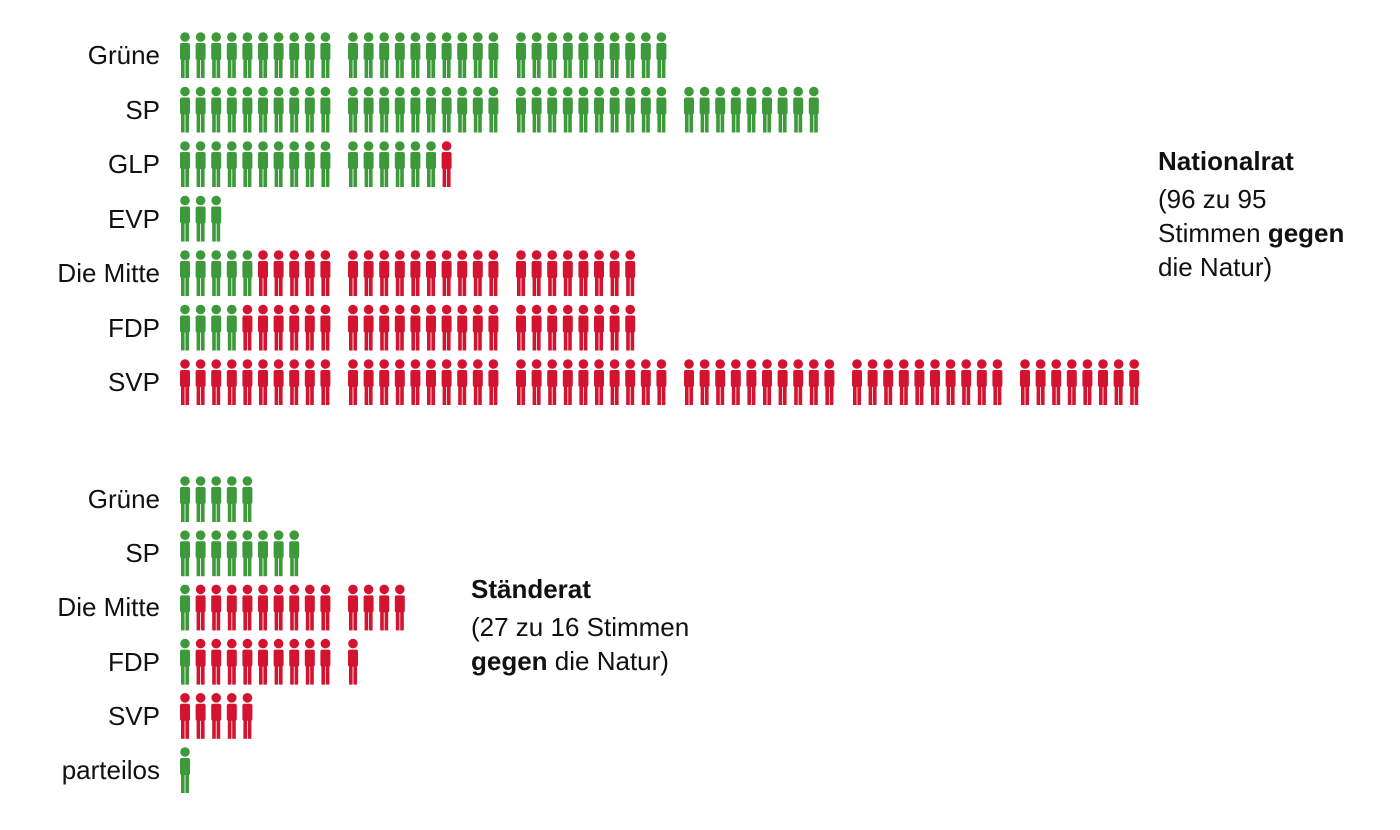  Describe the element at coordinates (580, 627) in the screenshot. I see `staenderat-line-1: (27 zu 16 Stimmen` at that location.